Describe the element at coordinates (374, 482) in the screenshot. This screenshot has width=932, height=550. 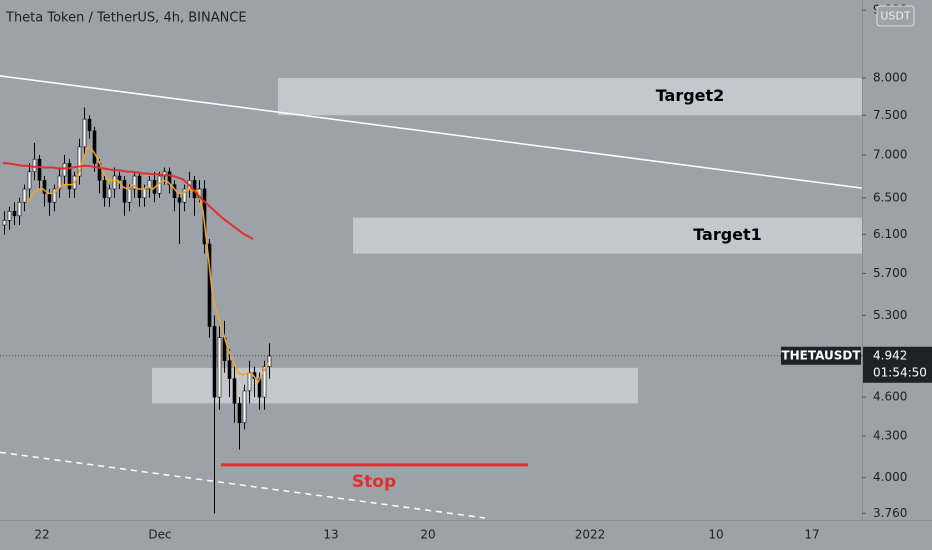
I see `stop-label: Stop` at that location.